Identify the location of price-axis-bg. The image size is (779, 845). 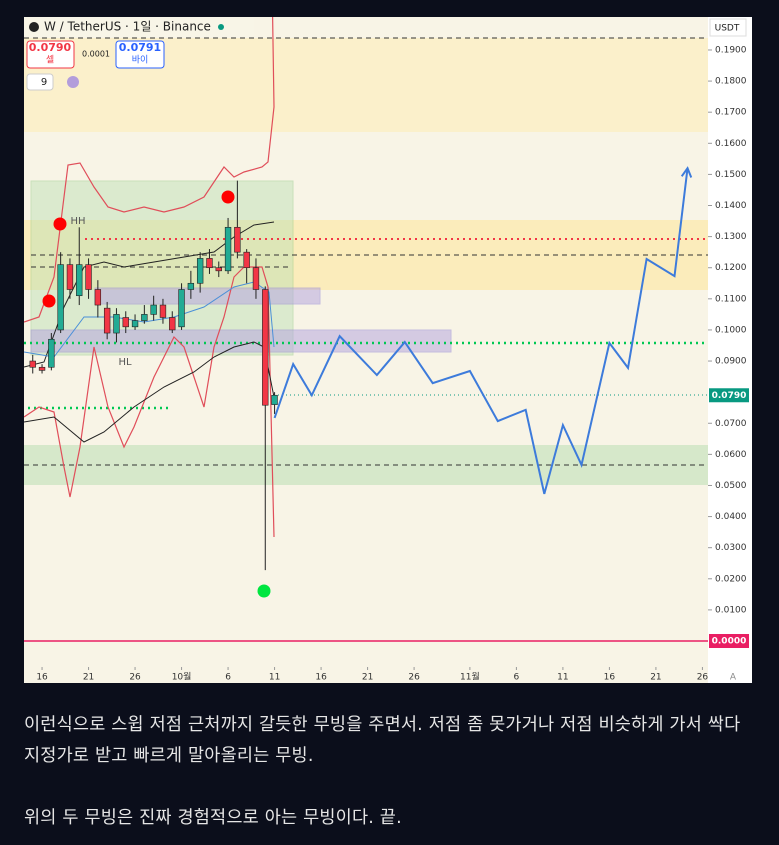
(730, 350).